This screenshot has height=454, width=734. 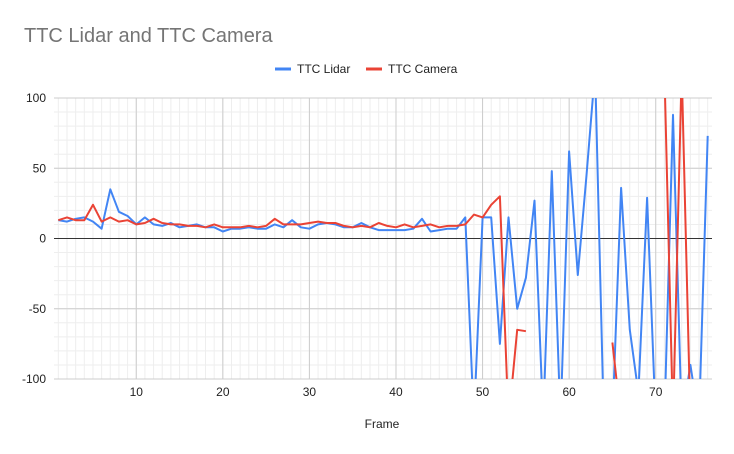 I want to click on legend-label-ttc-lidar: TTC Lidar, so click(x=323, y=69).